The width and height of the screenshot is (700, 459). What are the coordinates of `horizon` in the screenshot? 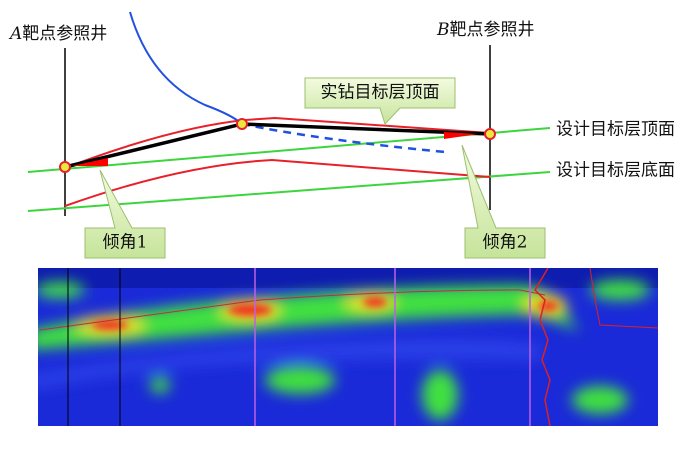 It's located at (292, 310).